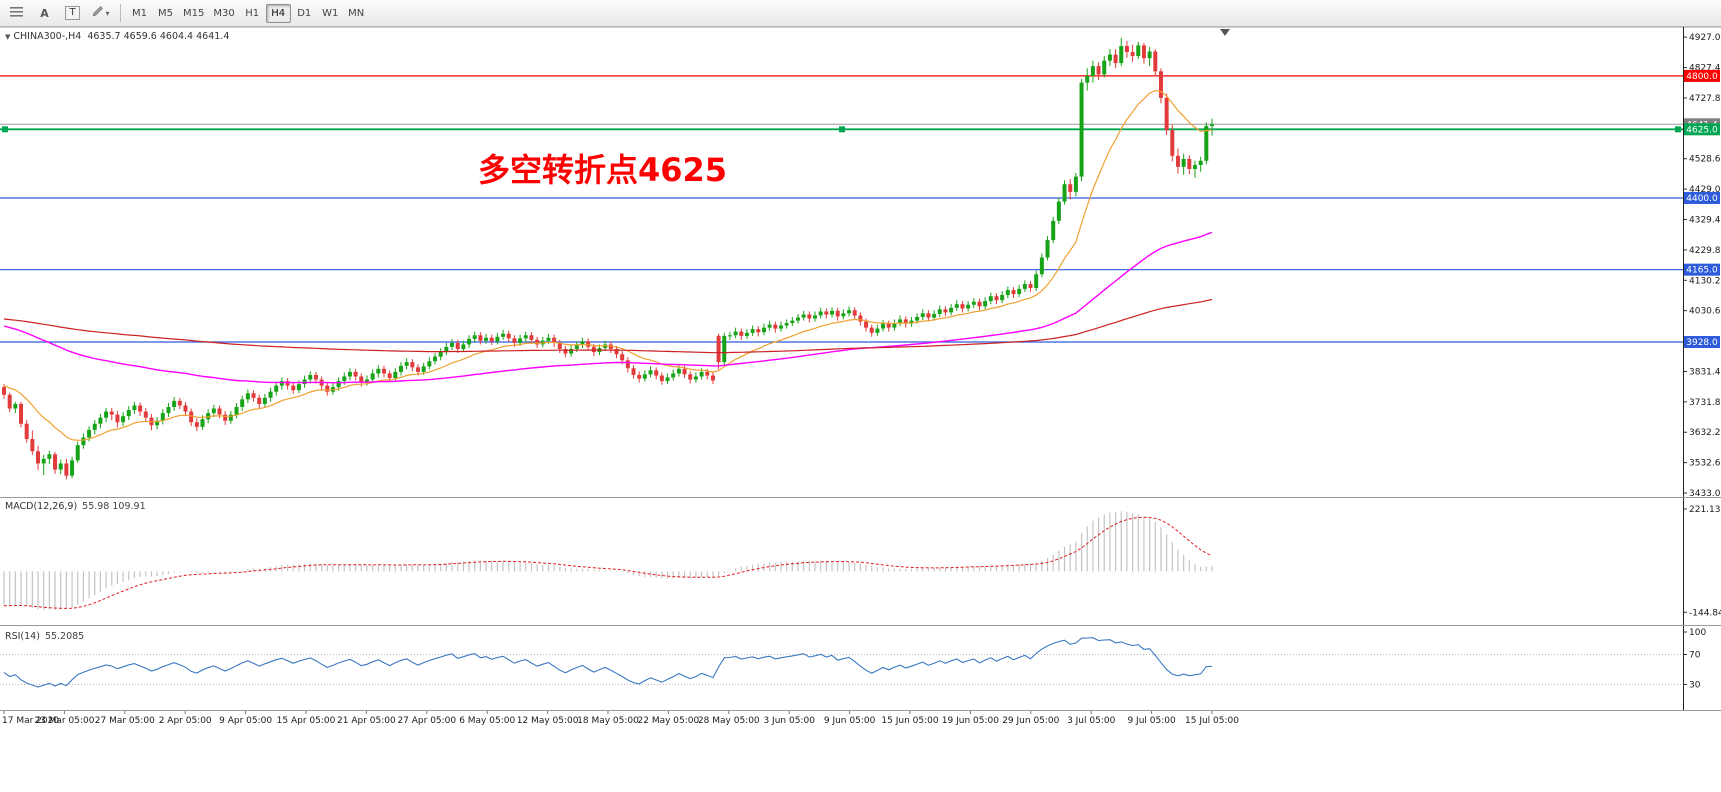 This screenshot has width=1721, height=792. What do you see at coordinates (1705, 251) in the screenshot?
I see `price-tick: 4229.8` at bounding box center [1705, 251].